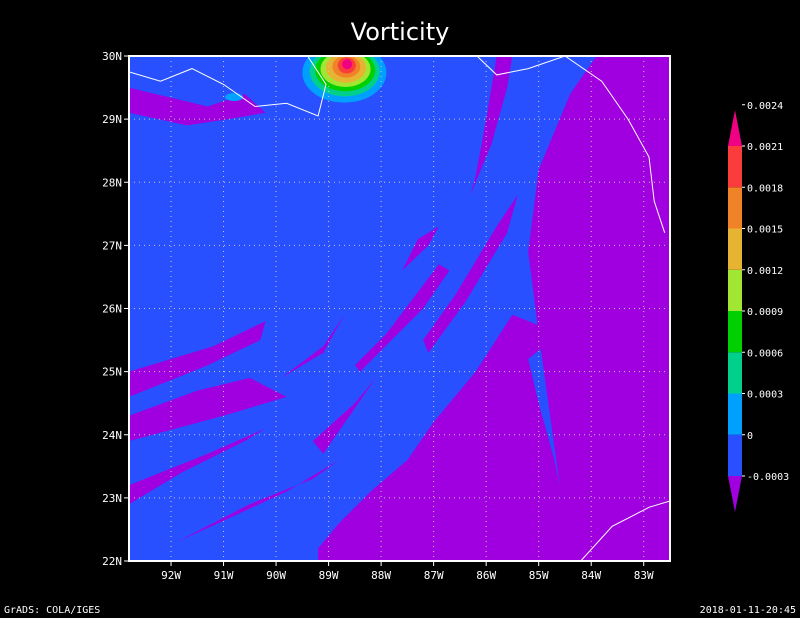 This screenshot has height=618, width=800. Describe the element at coordinates (112, 245) in the screenshot. I see `y-tick-label: 27N` at that location.